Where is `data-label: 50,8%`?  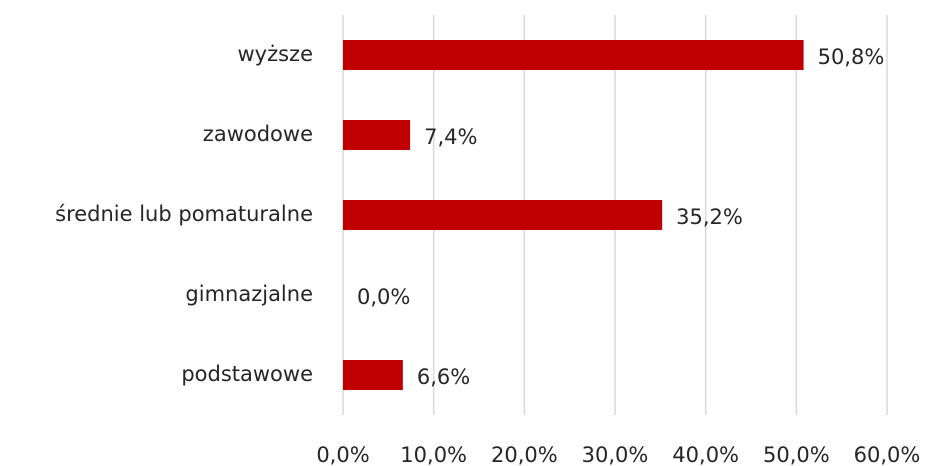 data-label: 50,8% is located at coordinates (851, 57).